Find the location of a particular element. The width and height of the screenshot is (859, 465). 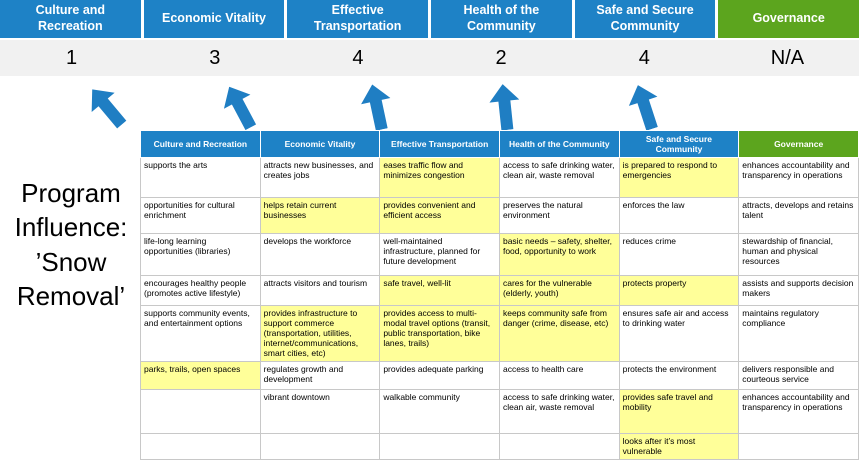

matrix-cell: is prepared to respond to emergencies is located at coordinates (679, 177).